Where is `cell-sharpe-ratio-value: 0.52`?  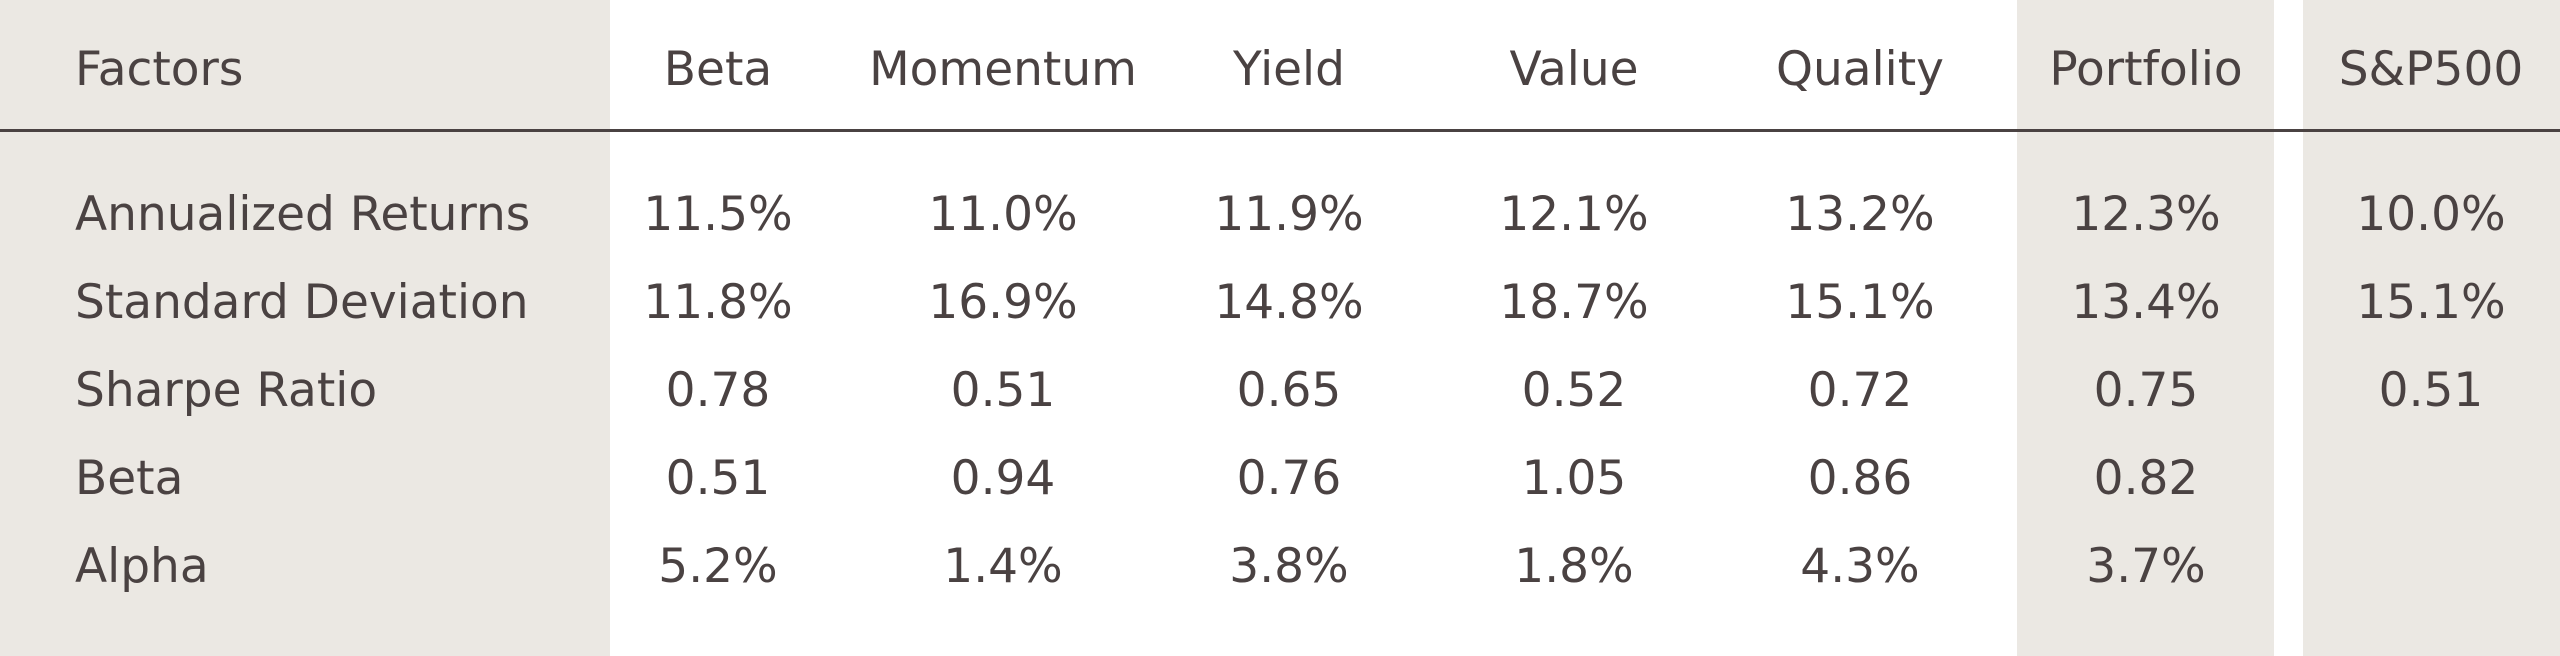
cell-sharpe-ratio-value: 0.52 is located at coordinates (1574, 390).